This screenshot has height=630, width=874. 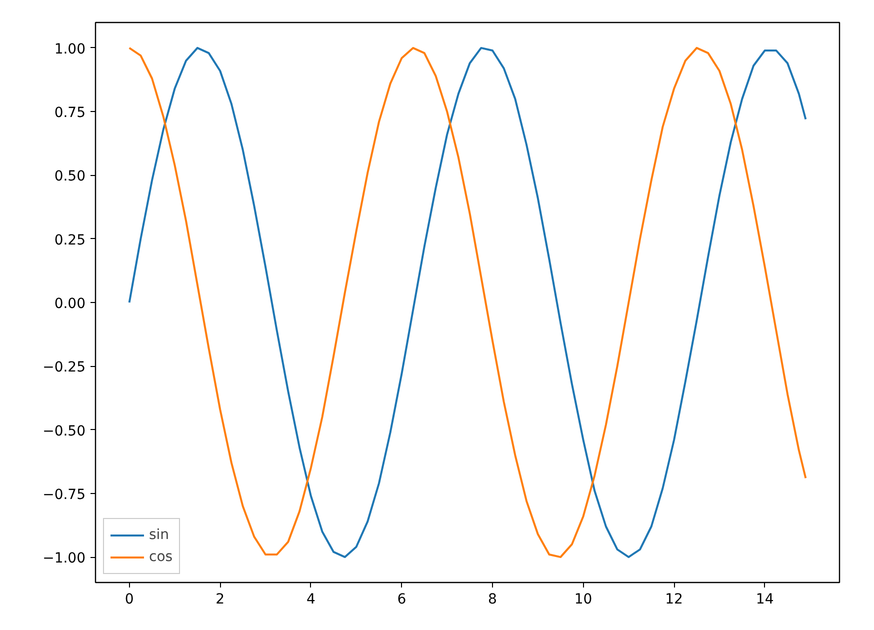 What do you see at coordinates (161, 557) in the screenshot?
I see `legend-label: cos` at bounding box center [161, 557].